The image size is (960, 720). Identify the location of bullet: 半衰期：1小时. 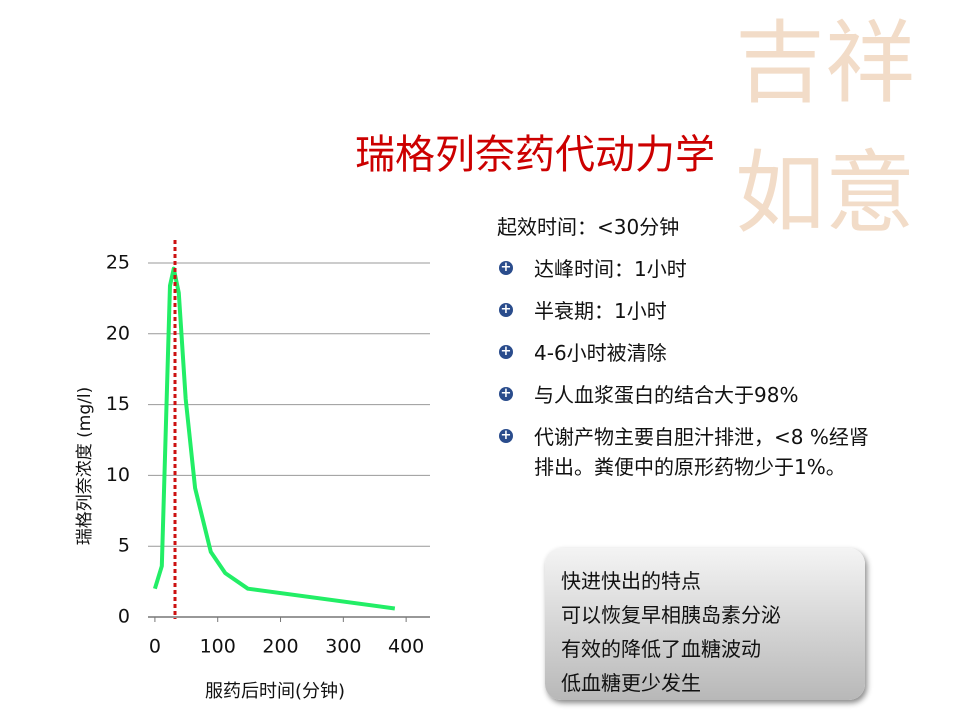
(685, 311).